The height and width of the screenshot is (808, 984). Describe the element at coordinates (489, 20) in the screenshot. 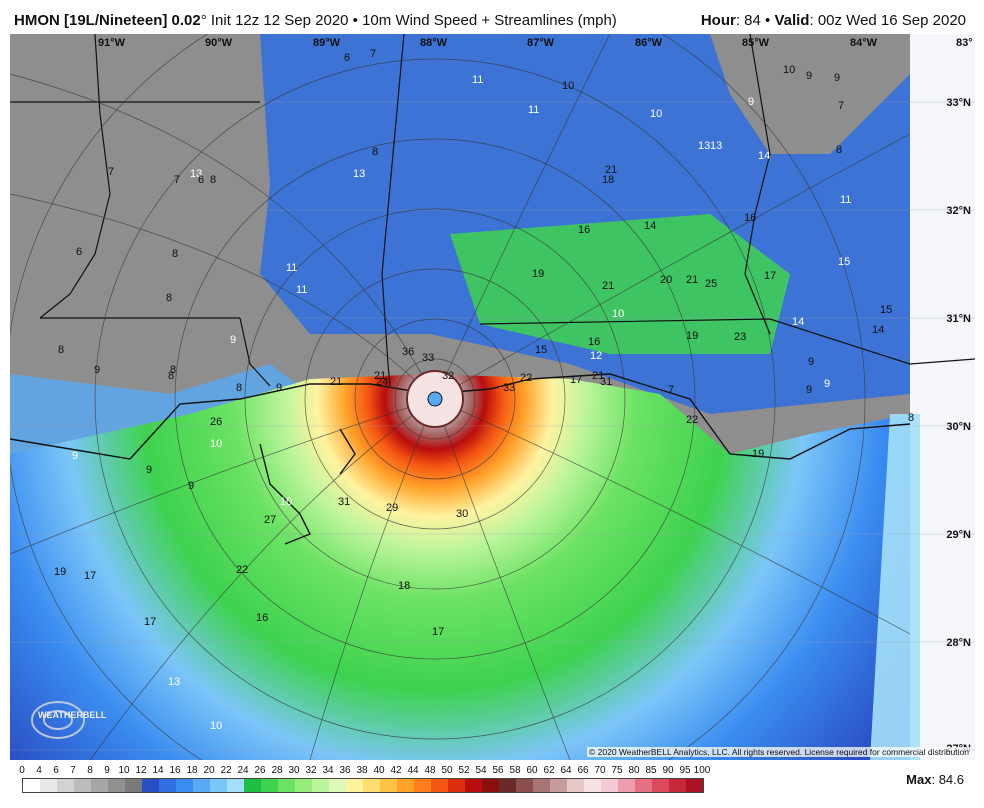

I see `product-name: 10m Wind Speed + Streamlines (mph)` at that location.